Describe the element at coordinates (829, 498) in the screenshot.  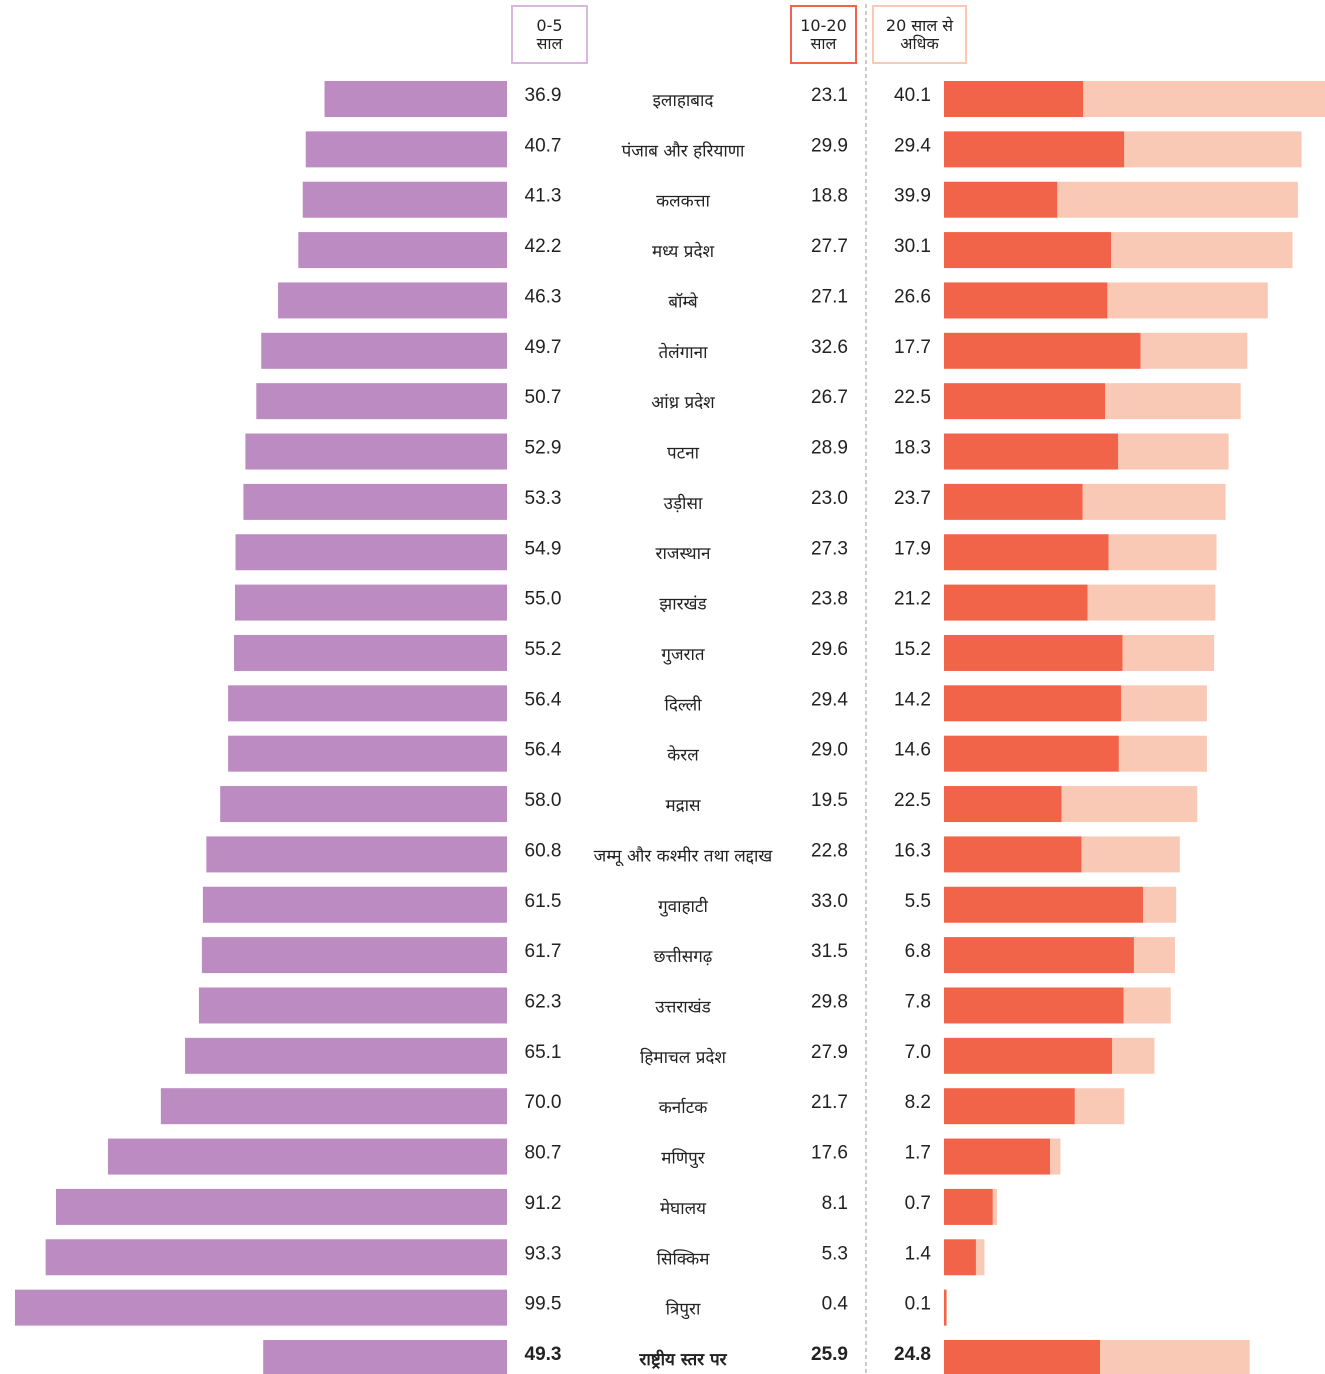
I see `value-label: 23.0` at that location.